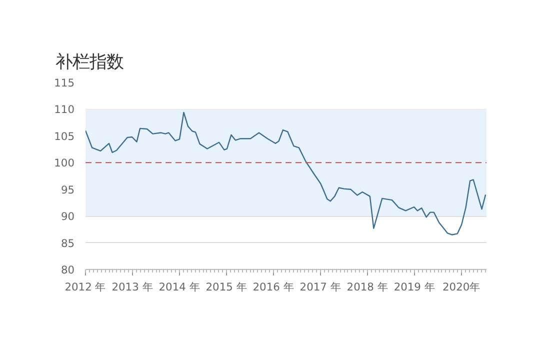 The image size is (550, 339). Describe the element at coordinates (133, 287) in the screenshot. I see `x-tick-label: 2013 年` at that location.